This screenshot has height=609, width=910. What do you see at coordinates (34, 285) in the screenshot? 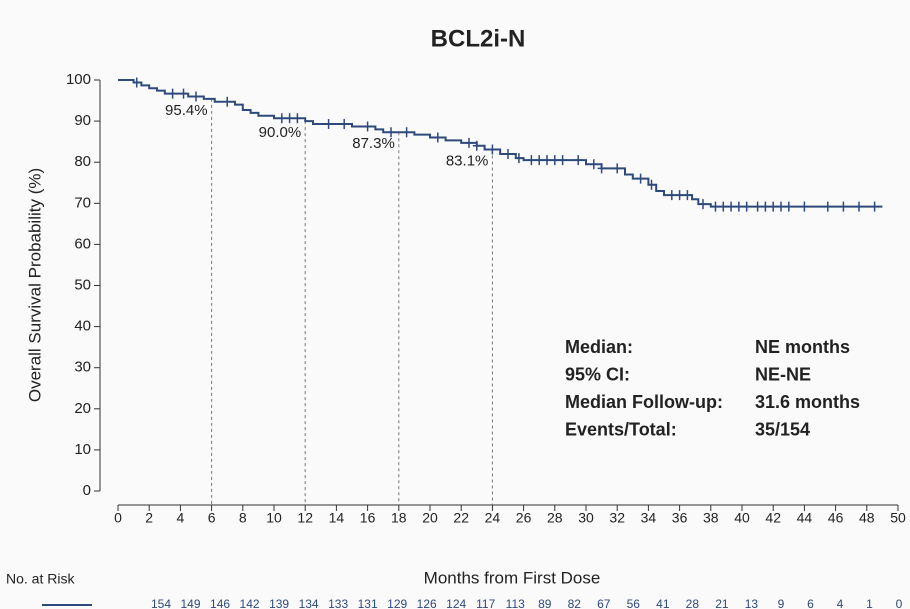
I see `y-axis-label: Overall Survival Probability (%)` at bounding box center [34, 285].